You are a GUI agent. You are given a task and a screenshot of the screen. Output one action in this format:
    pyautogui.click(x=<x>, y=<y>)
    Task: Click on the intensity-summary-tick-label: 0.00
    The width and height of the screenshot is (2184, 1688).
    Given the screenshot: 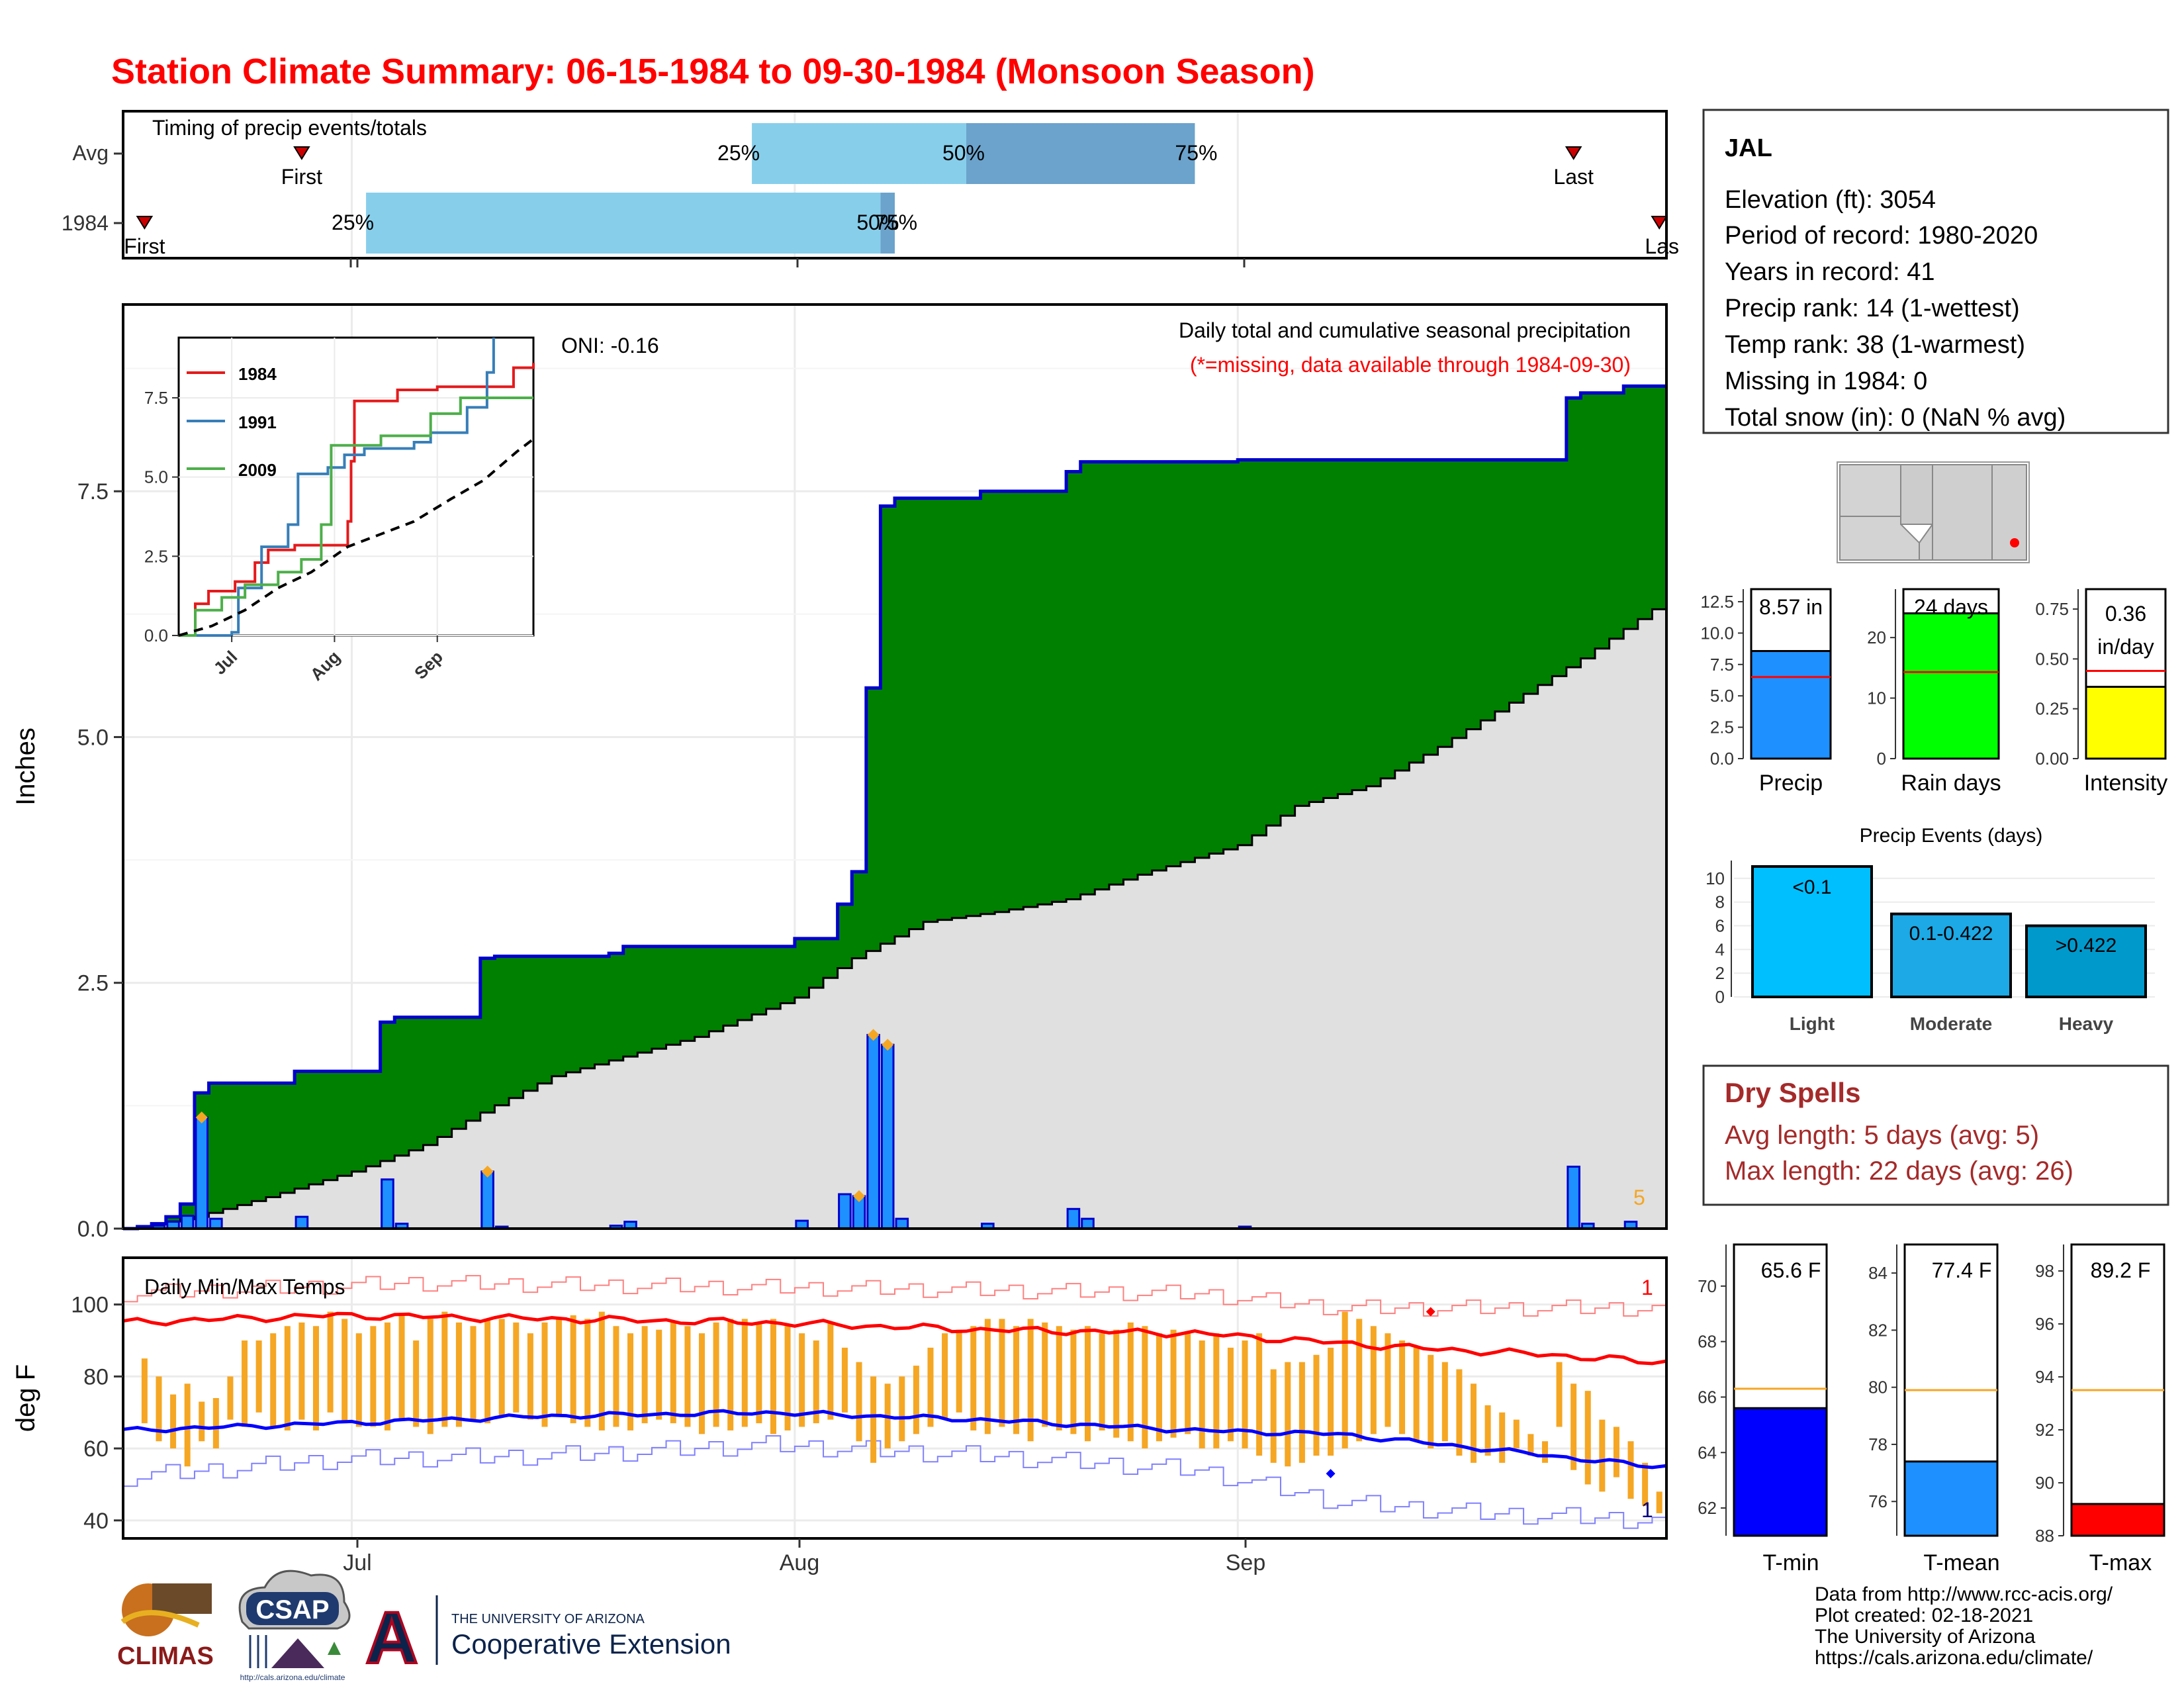 What is the action you would take?
    pyautogui.click(x=2052, y=759)
    